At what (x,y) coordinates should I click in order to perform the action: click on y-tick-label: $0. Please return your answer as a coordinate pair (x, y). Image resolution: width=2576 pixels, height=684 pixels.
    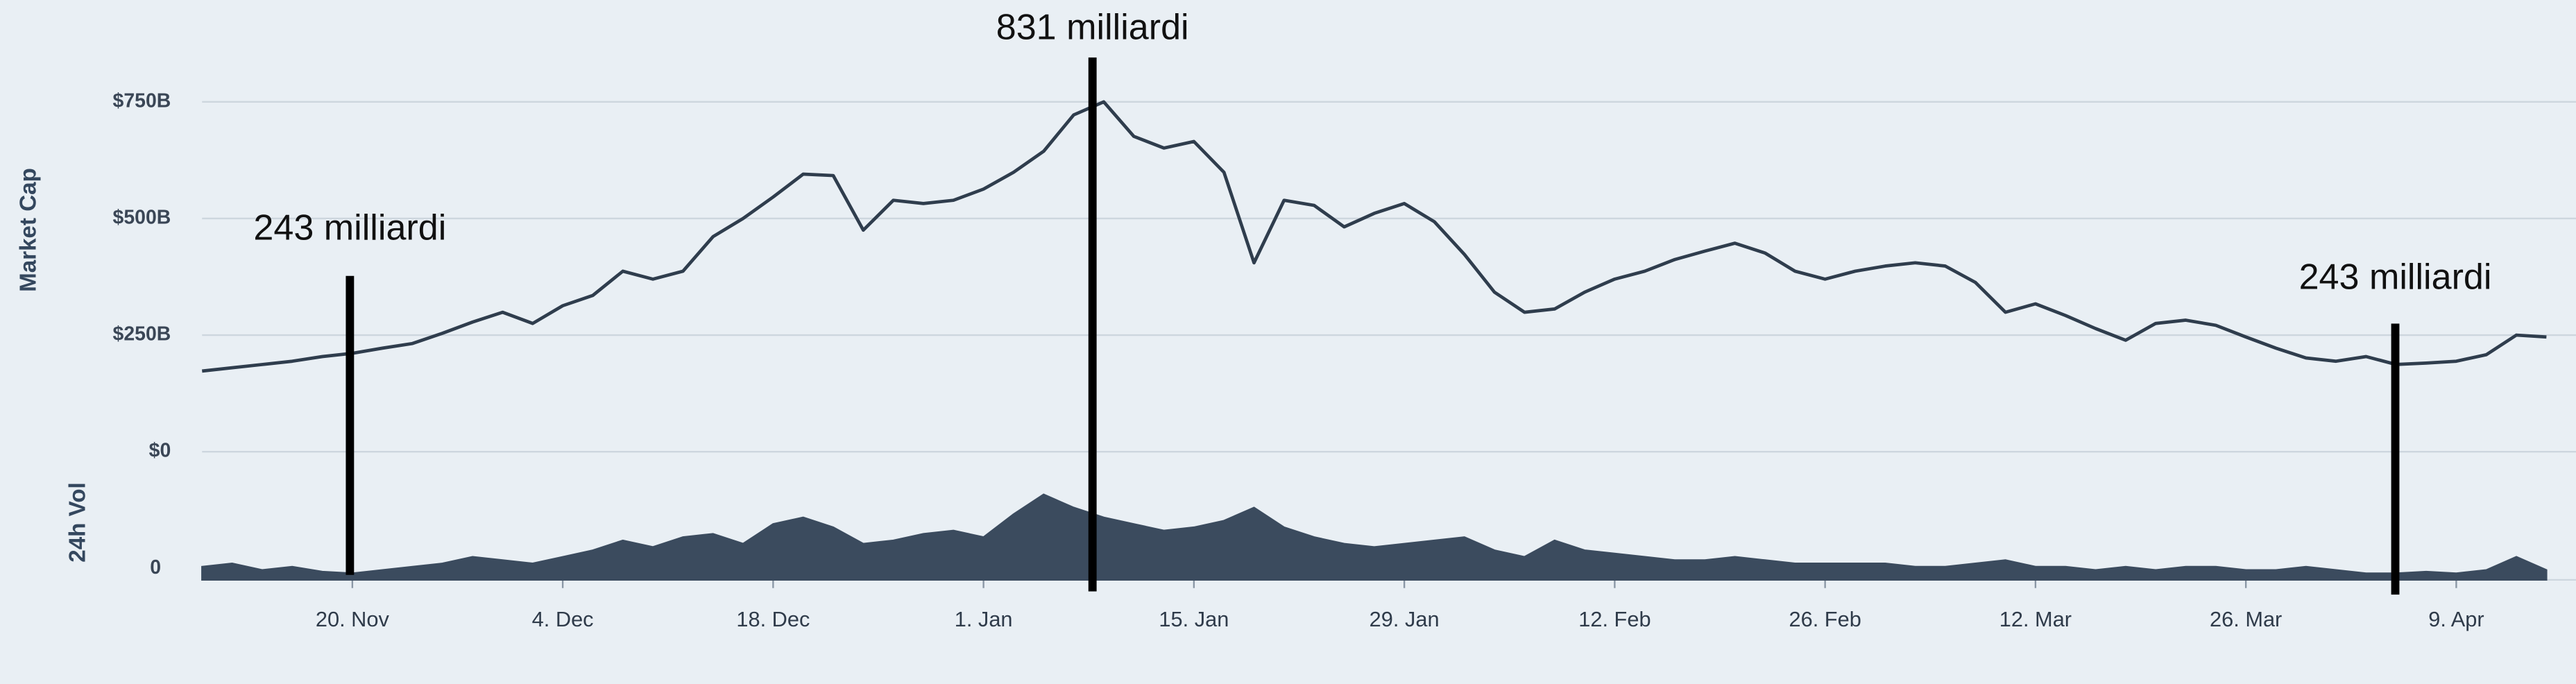
    Looking at the image, I should click on (160, 451).